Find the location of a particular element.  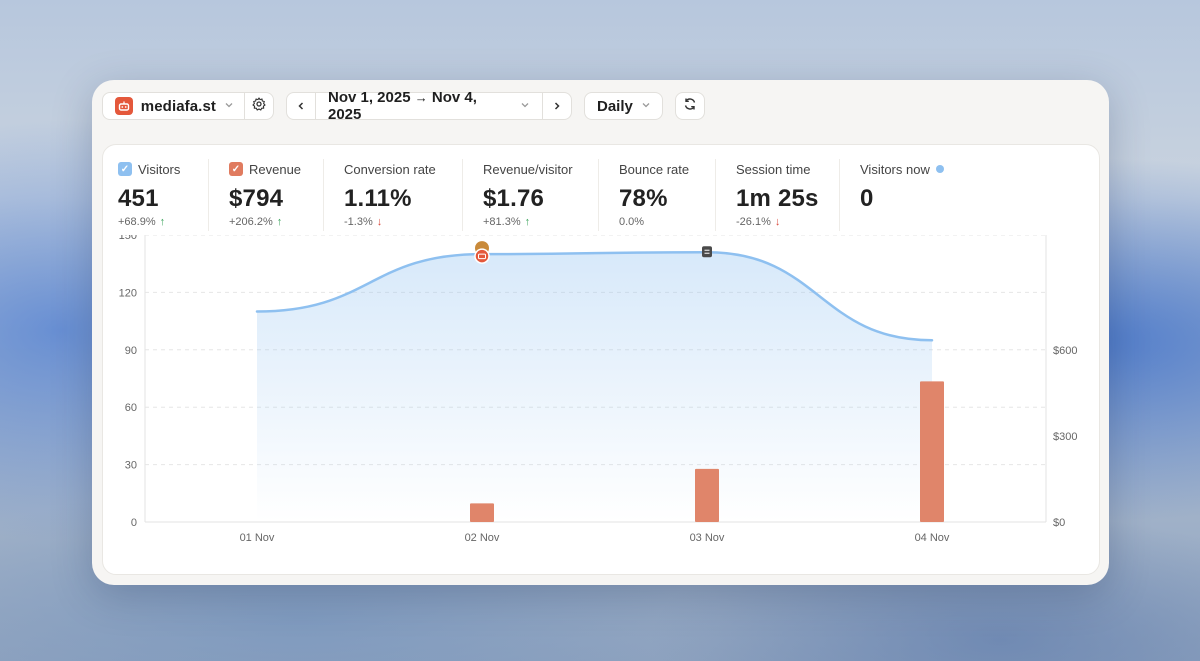

interval-select: Daily is located at coordinates (623, 106).